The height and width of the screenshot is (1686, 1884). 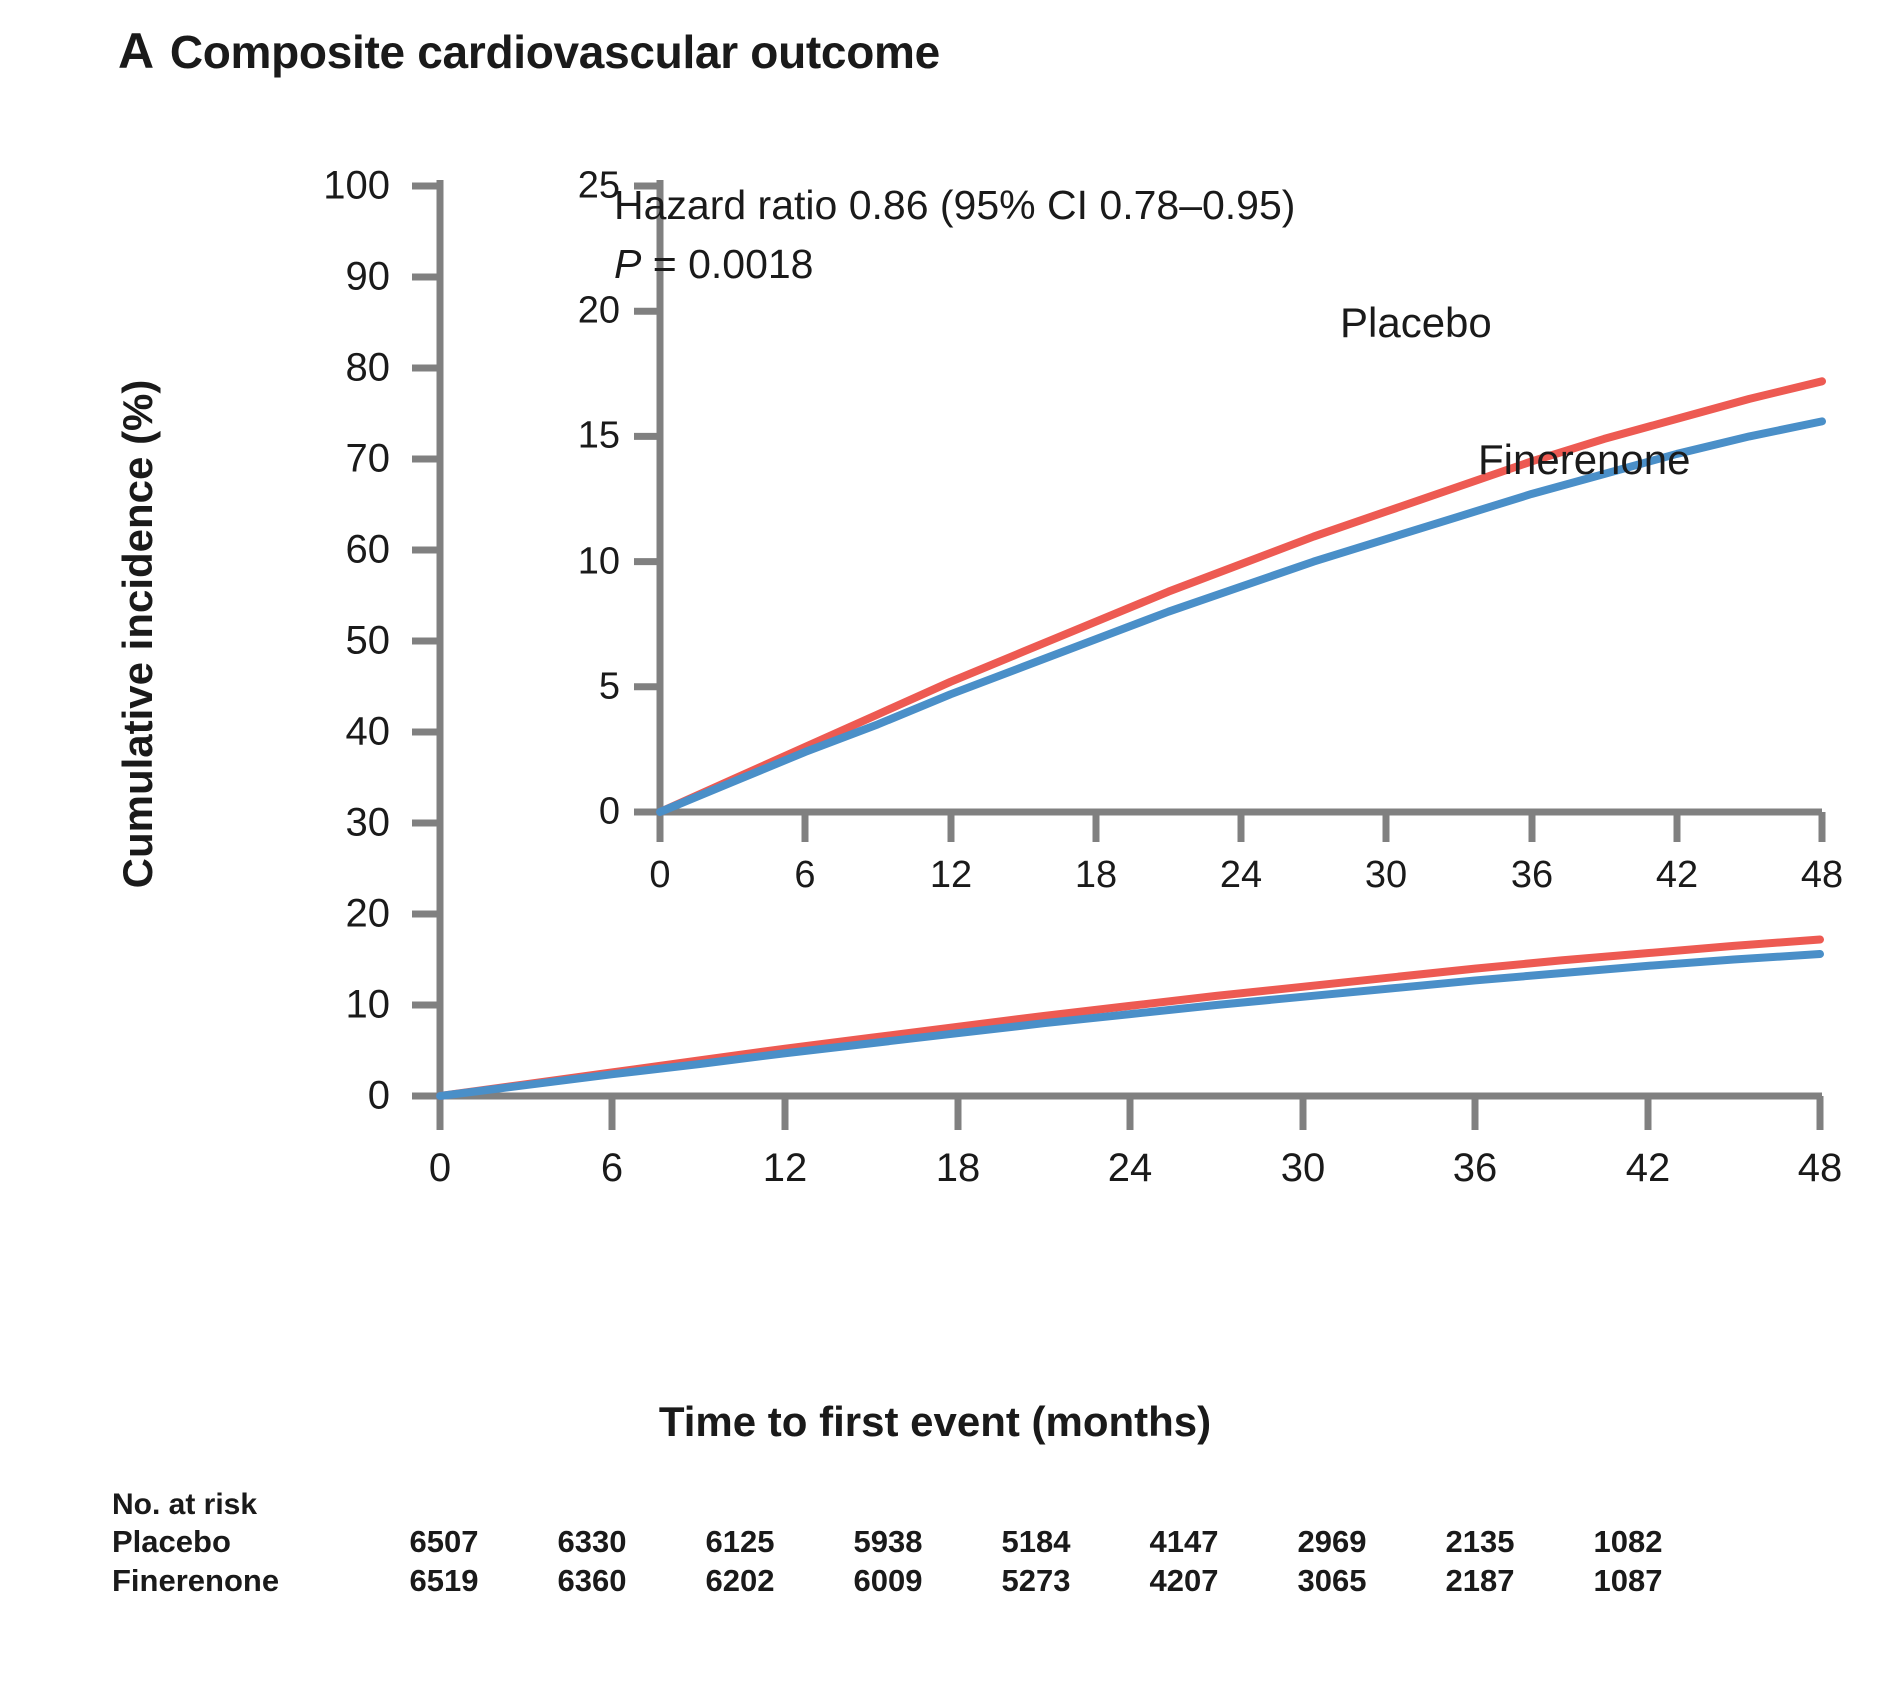 What do you see at coordinates (137, 634) in the screenshot?
I see `y-axis-title: Cumulative incidence (%)` at bounding box center [137, 634].